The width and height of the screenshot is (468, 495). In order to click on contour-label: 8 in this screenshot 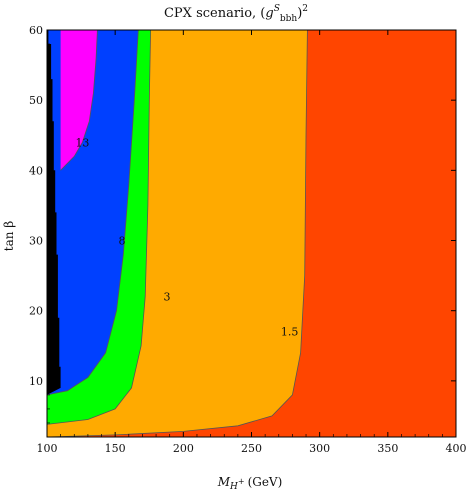, I will do `click(121, 241)`.